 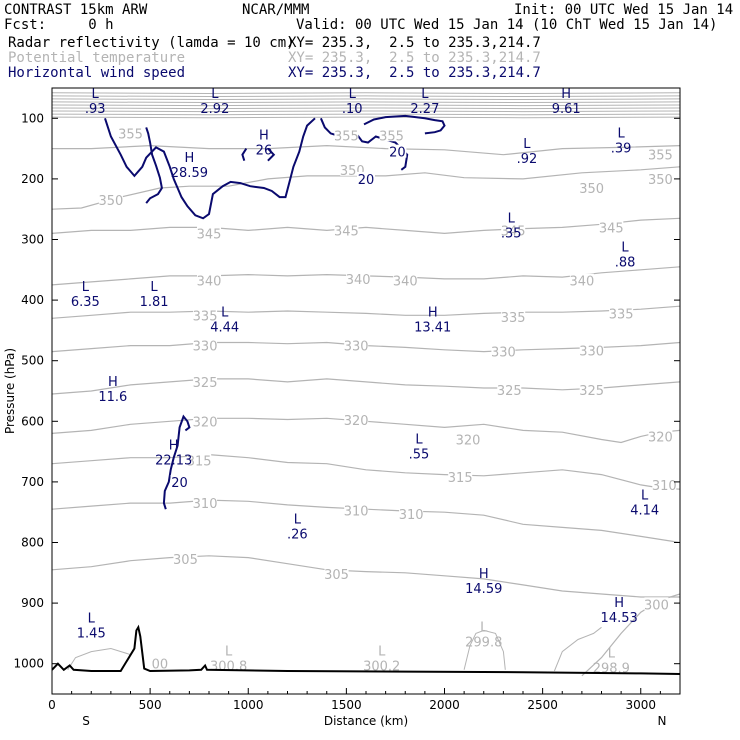 I want to click on wind-extremum-value: 14.59, so click(x=483, y=589).